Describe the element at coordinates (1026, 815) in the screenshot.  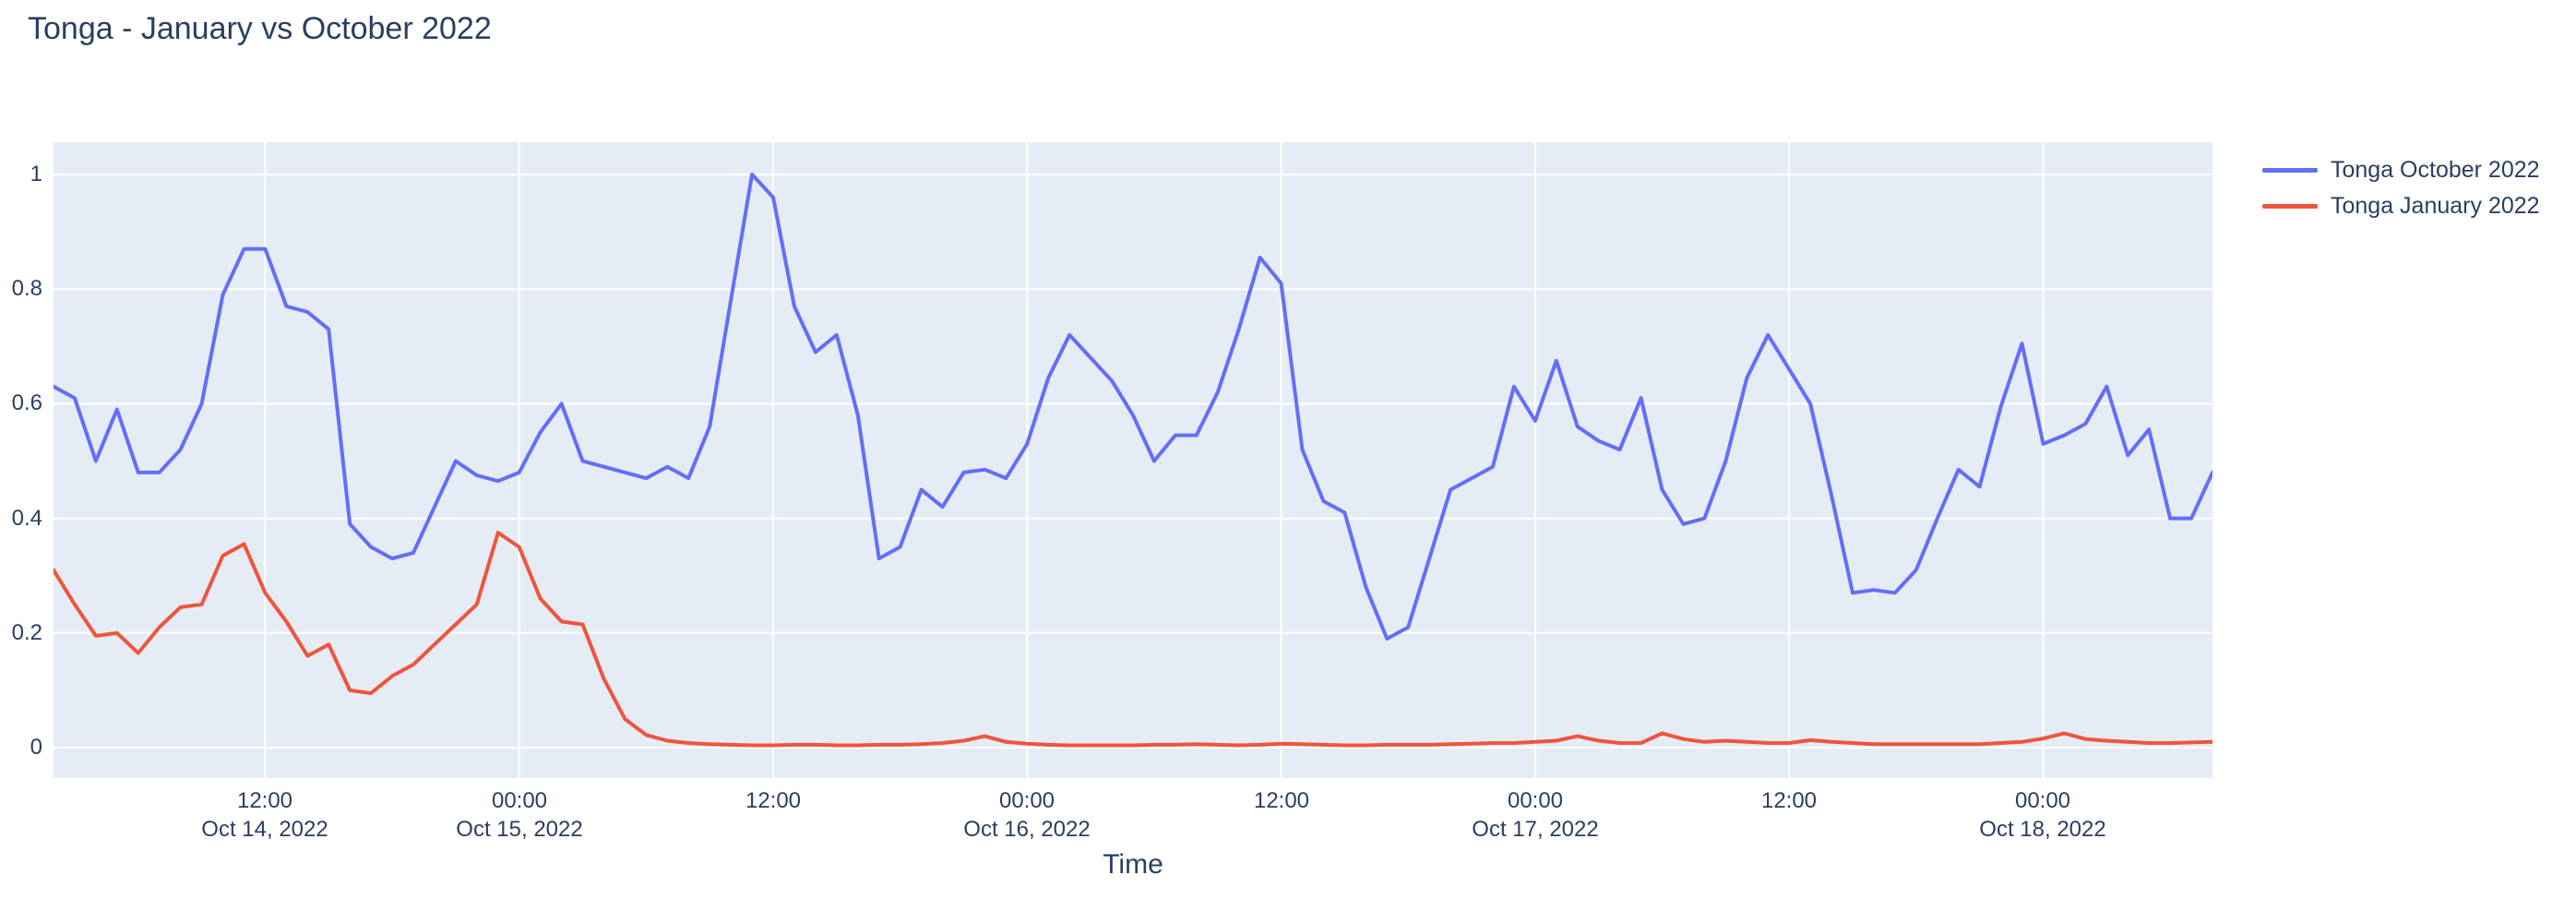
I see `x-tick-label: 00:00 Oct 16, 2022` at that location.